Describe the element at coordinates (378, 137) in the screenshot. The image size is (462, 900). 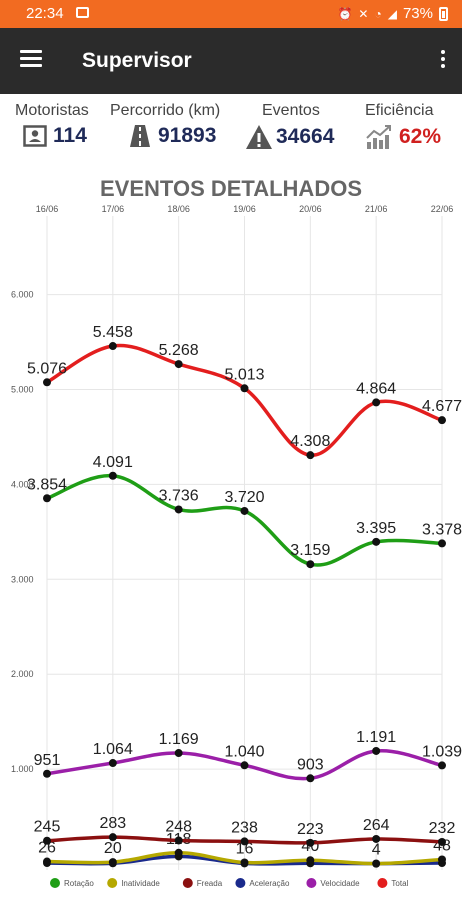
I see `chart-growth-icon` at that location.